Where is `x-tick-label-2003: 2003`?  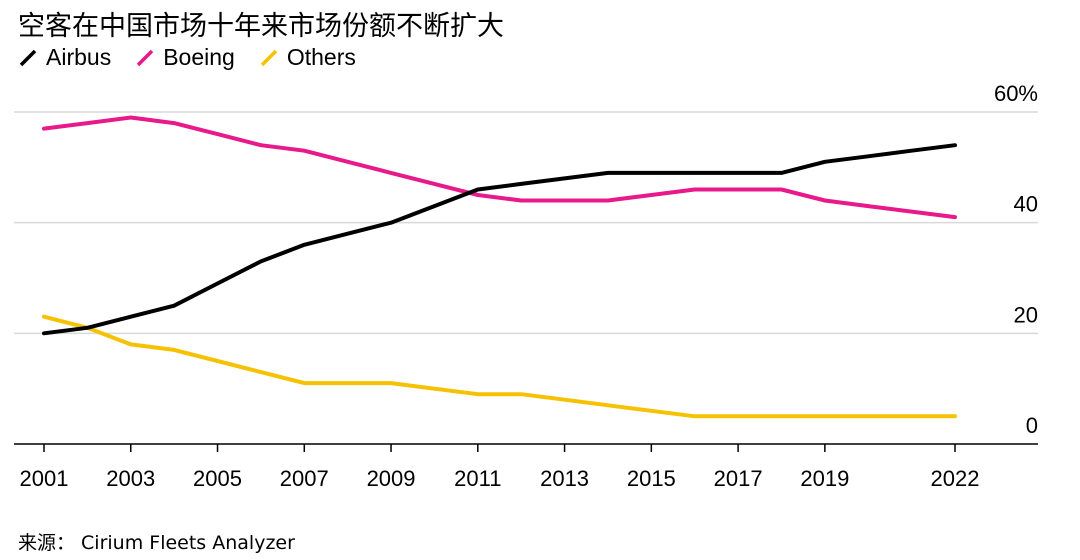
x-tick-label-2003: 2003 is located at coordinates (130, 478).